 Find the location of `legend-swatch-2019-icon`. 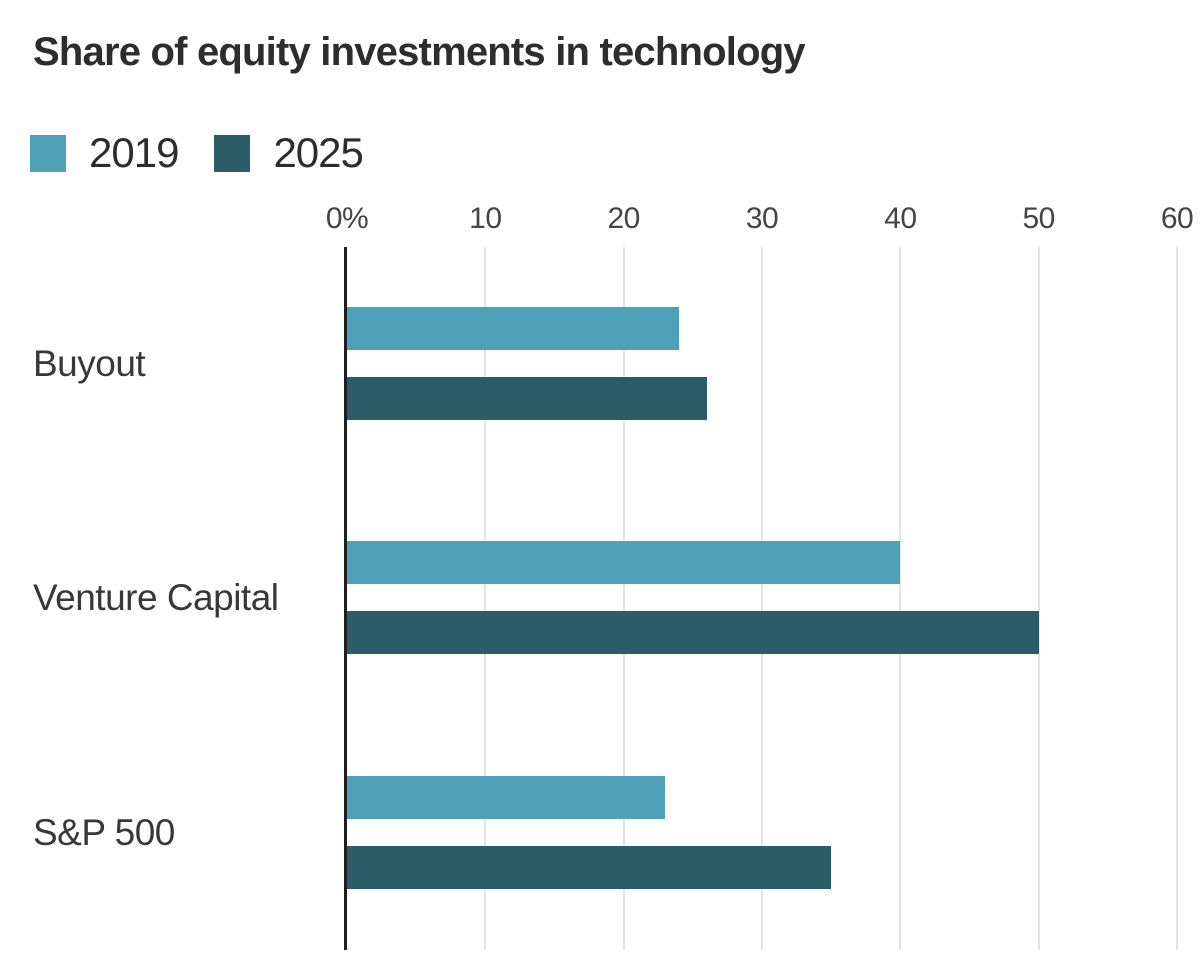

legend-swatch-2019-icon is located at coordinates (48, 153).